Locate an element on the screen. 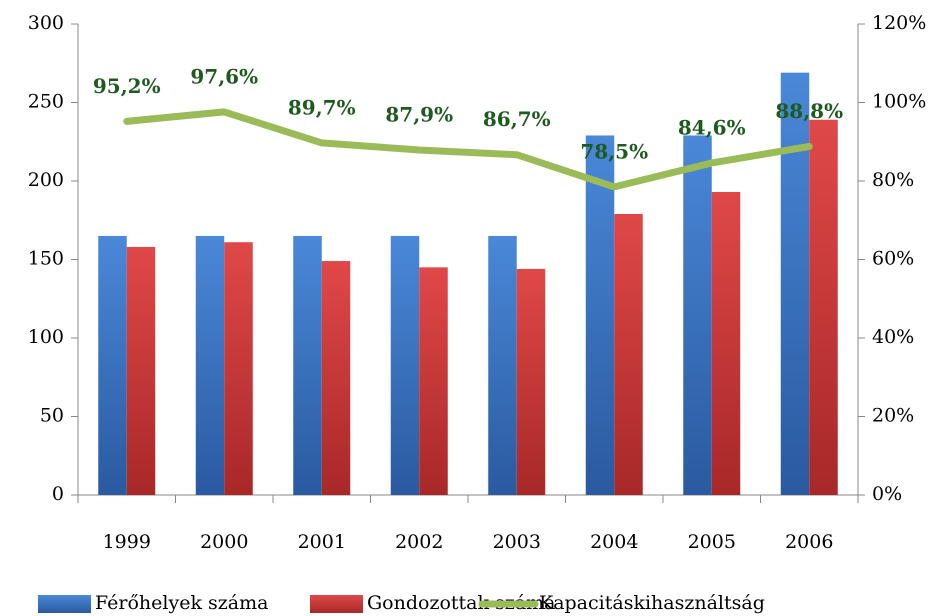 The height and width of the screenshot is (616, 943). data-label: 78,5% is located at coordinates (614, 151).